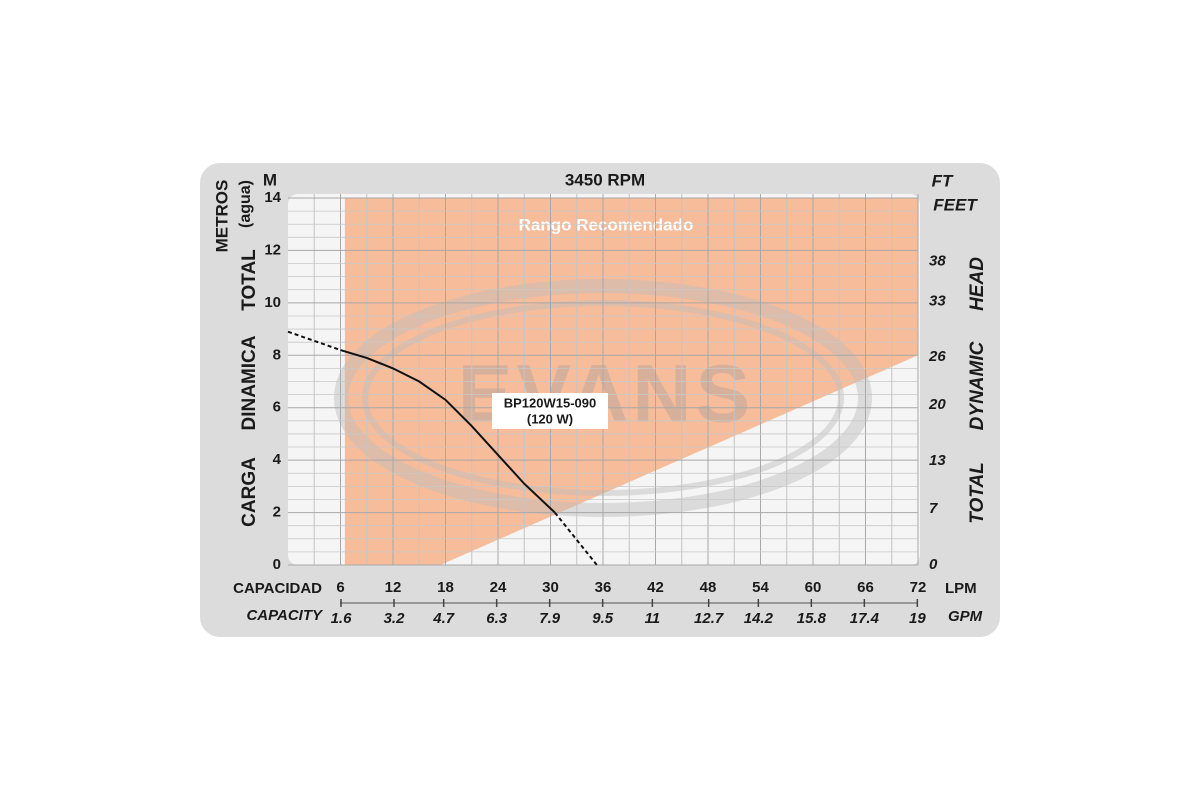  What do you see at coordinates (933, 564) in the screenshot?
I see `y2-tick-label: 0` at bounding box center [933, 564].